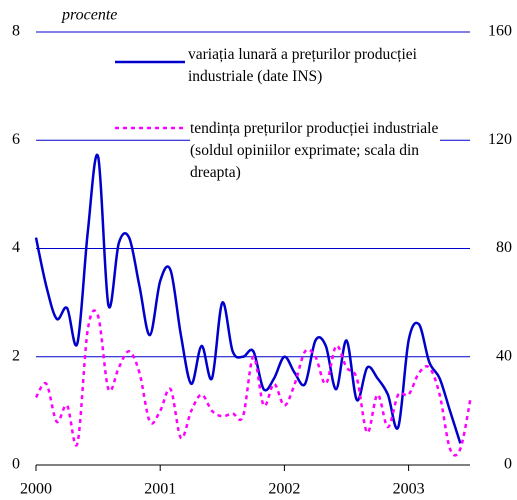  What do you see at coordinates (504, 247) in the screenshot?
I see `y2-tick-label: 80` at bounding box center [504, 247].